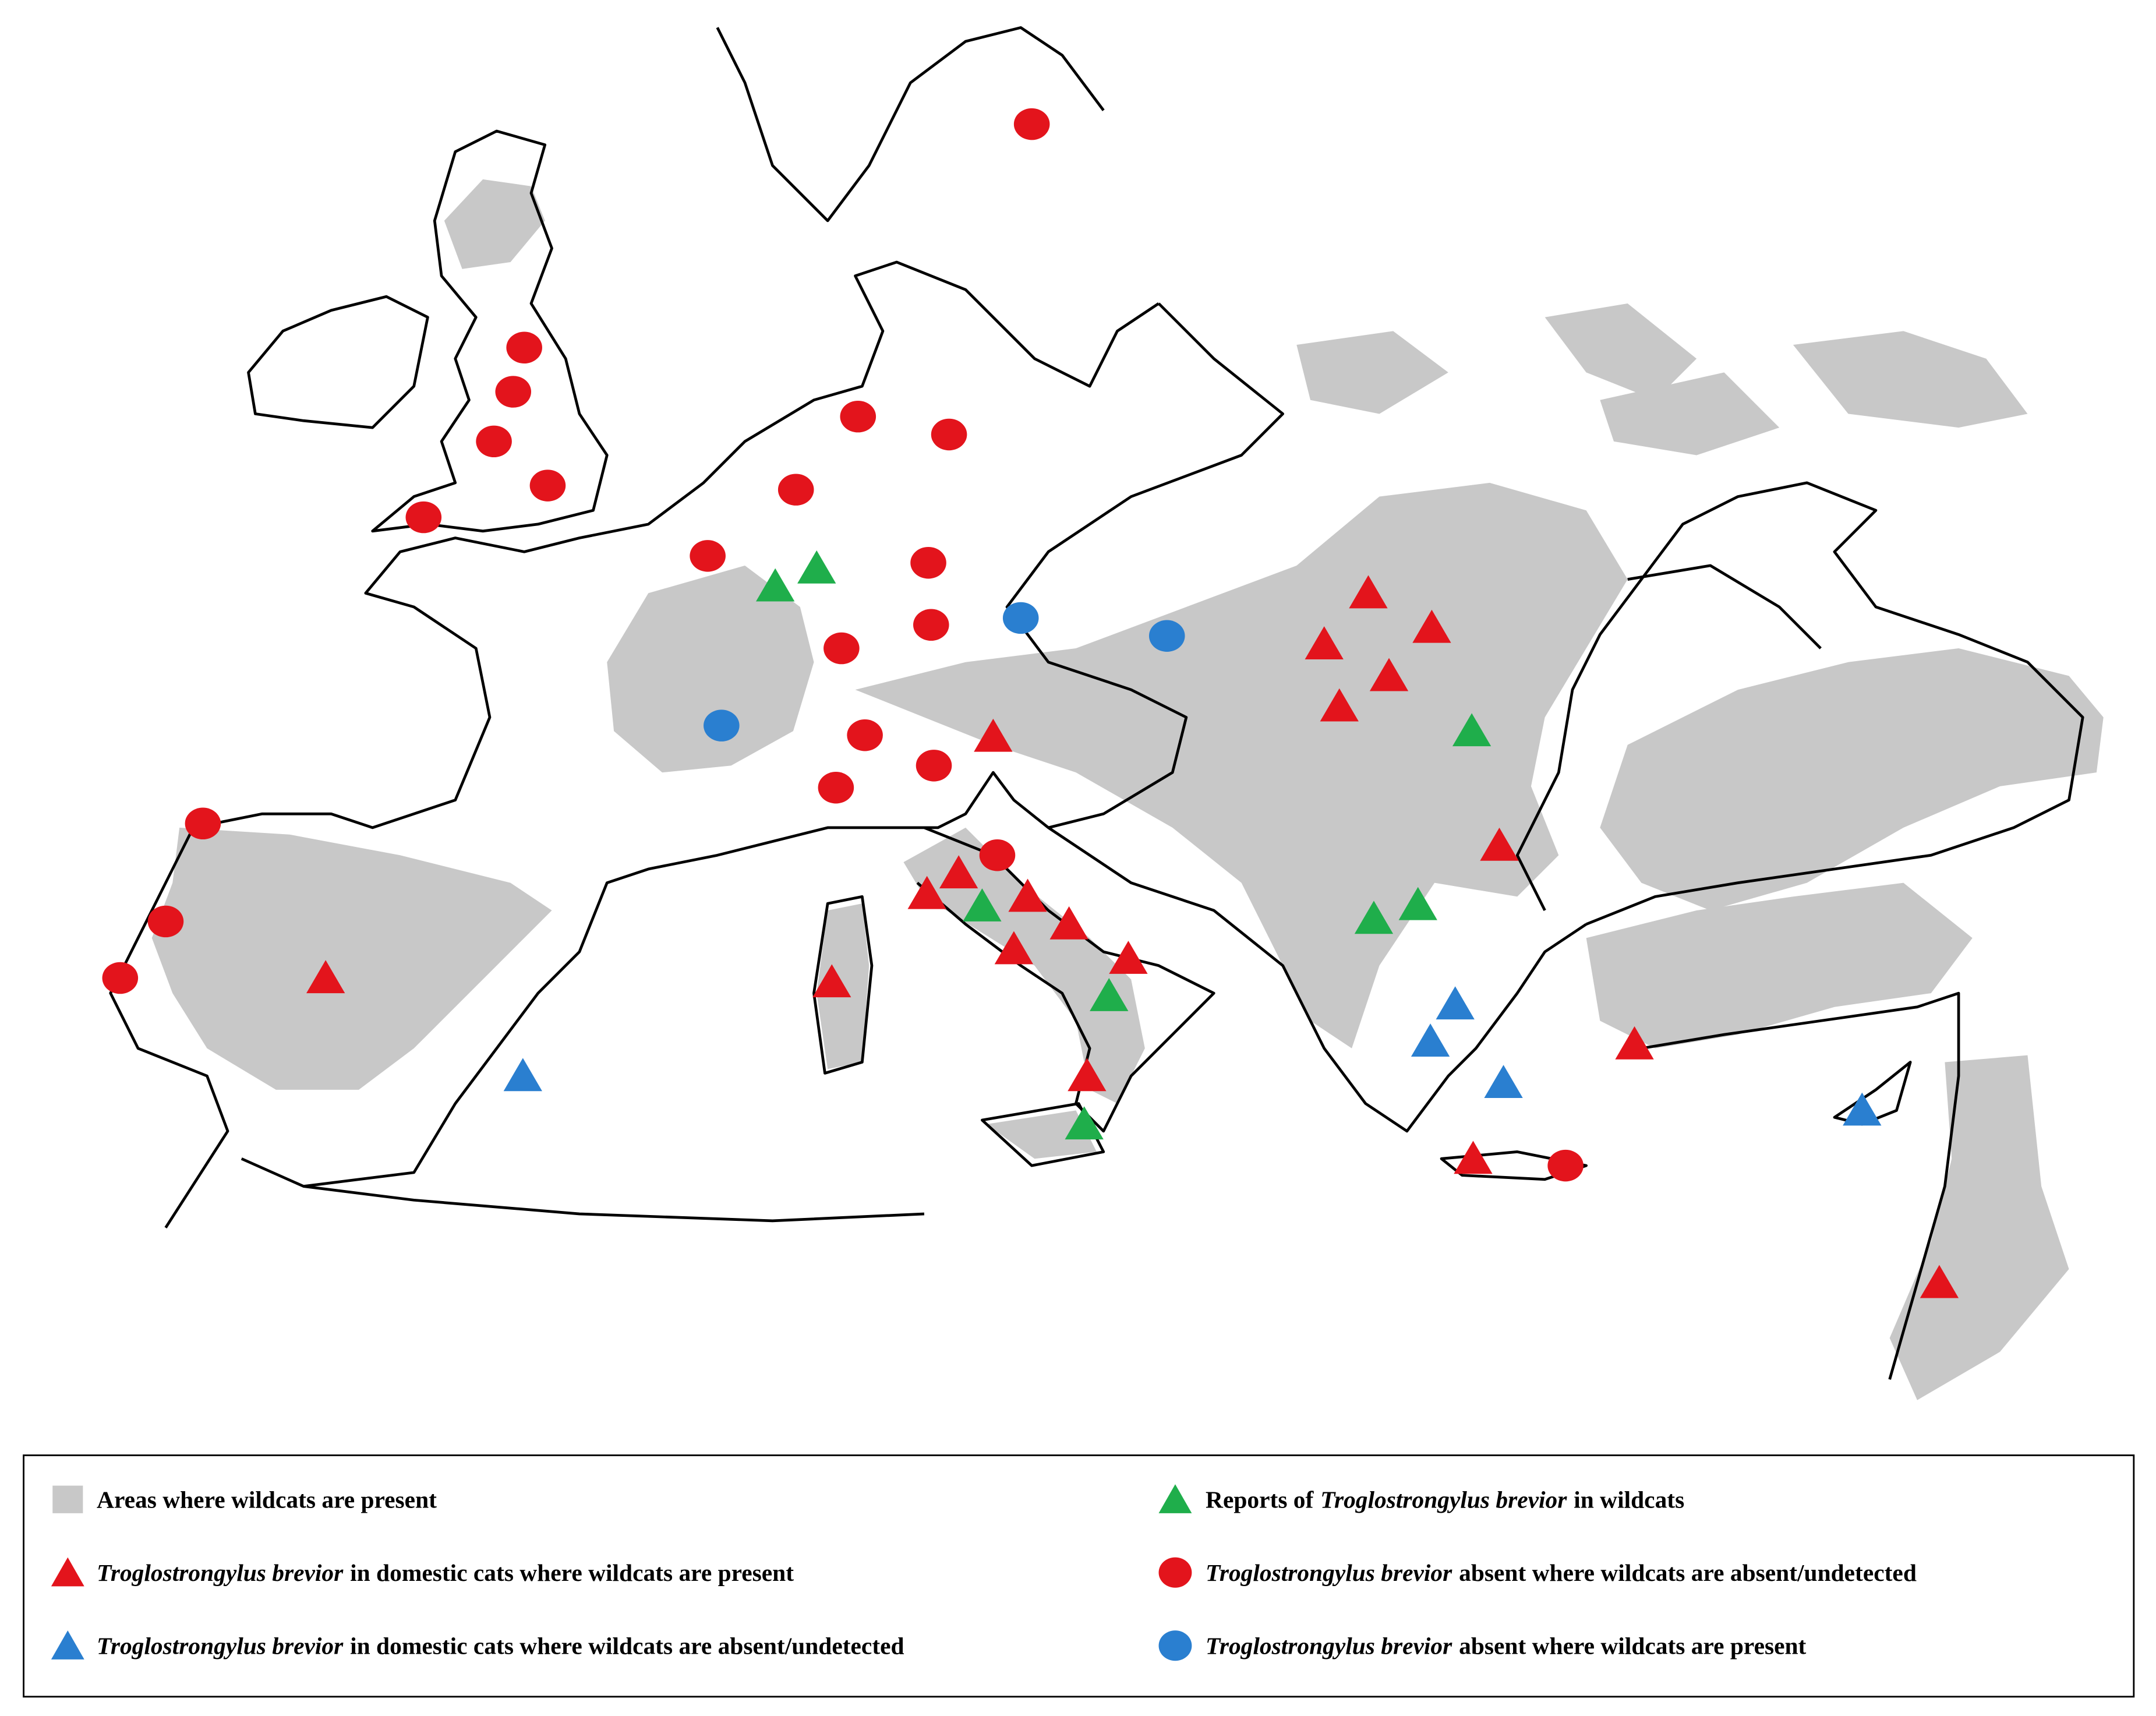 The width and height of the screenshot is (2156, 1716). What do you see at coordinates (1260, 1500) in the screenshot?
I see `legend-text: Reports of` at bounding box center [1260, 1500].